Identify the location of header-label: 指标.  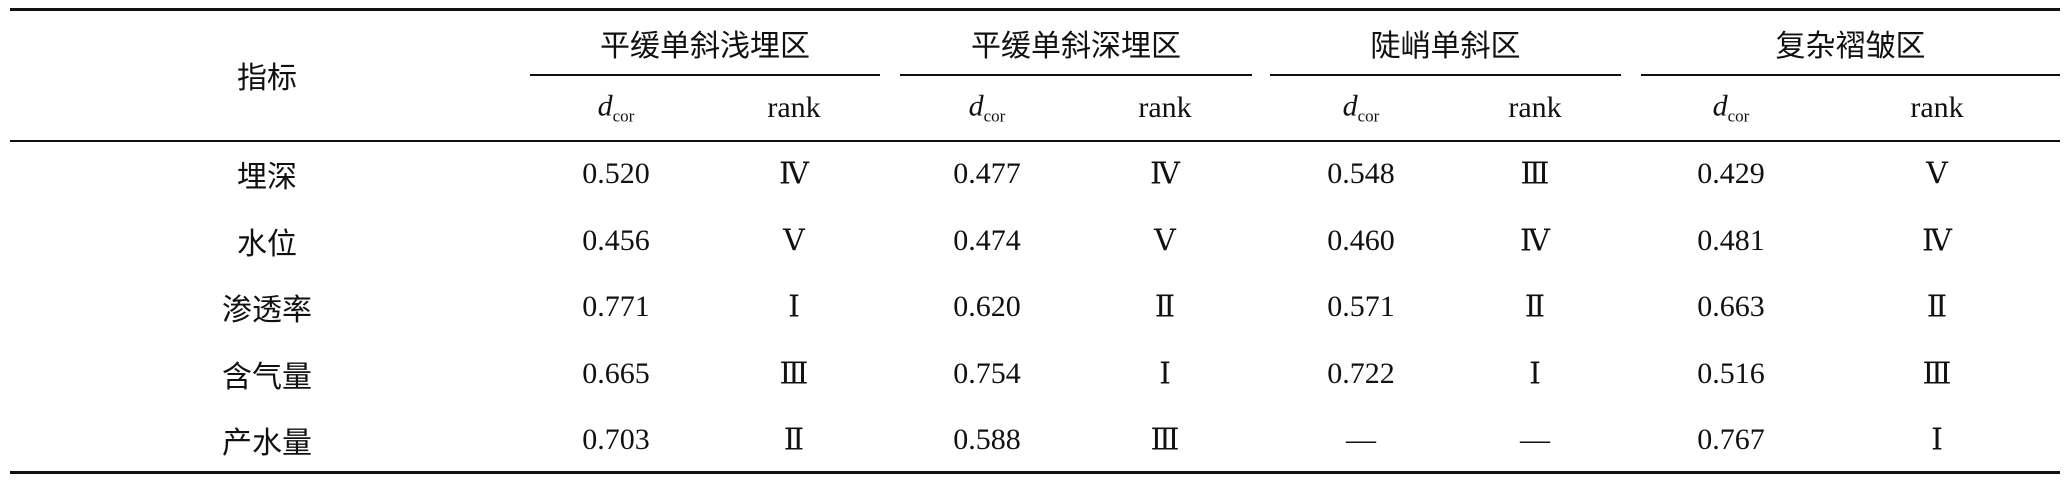
(267, 78).